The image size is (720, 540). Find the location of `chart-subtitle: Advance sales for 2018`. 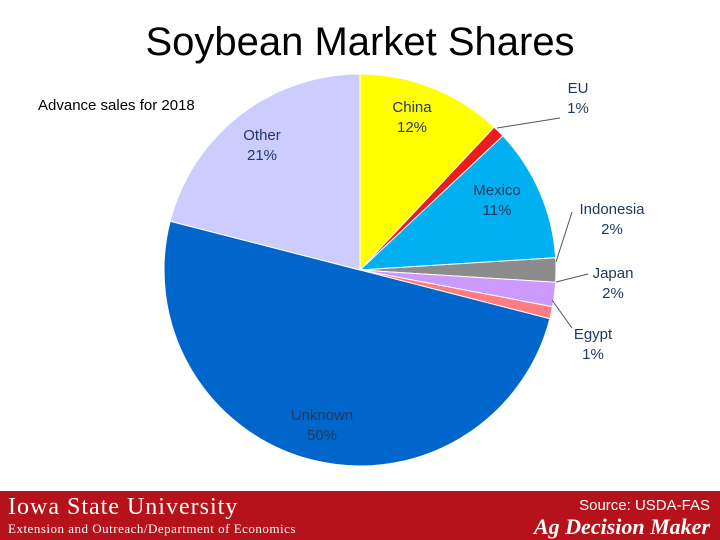

chart-subtitle: Advance sales for 2018 is located at coordinates (116, 105).